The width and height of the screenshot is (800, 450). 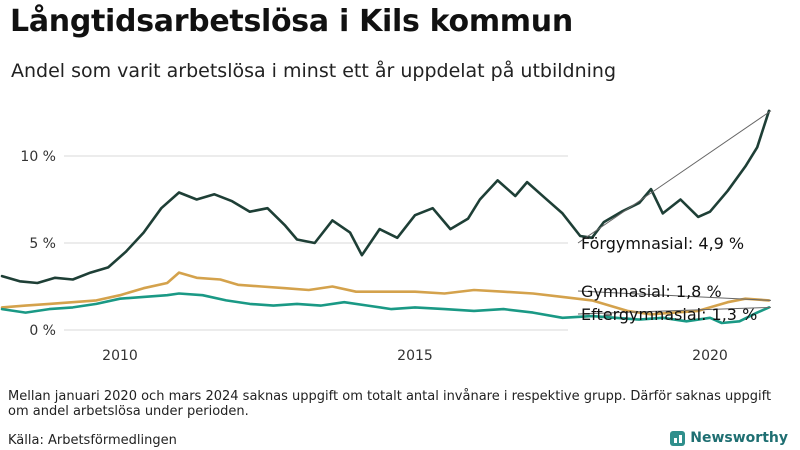 I want to click on y-tick-label: 0 %, so click(x=42, y=331).